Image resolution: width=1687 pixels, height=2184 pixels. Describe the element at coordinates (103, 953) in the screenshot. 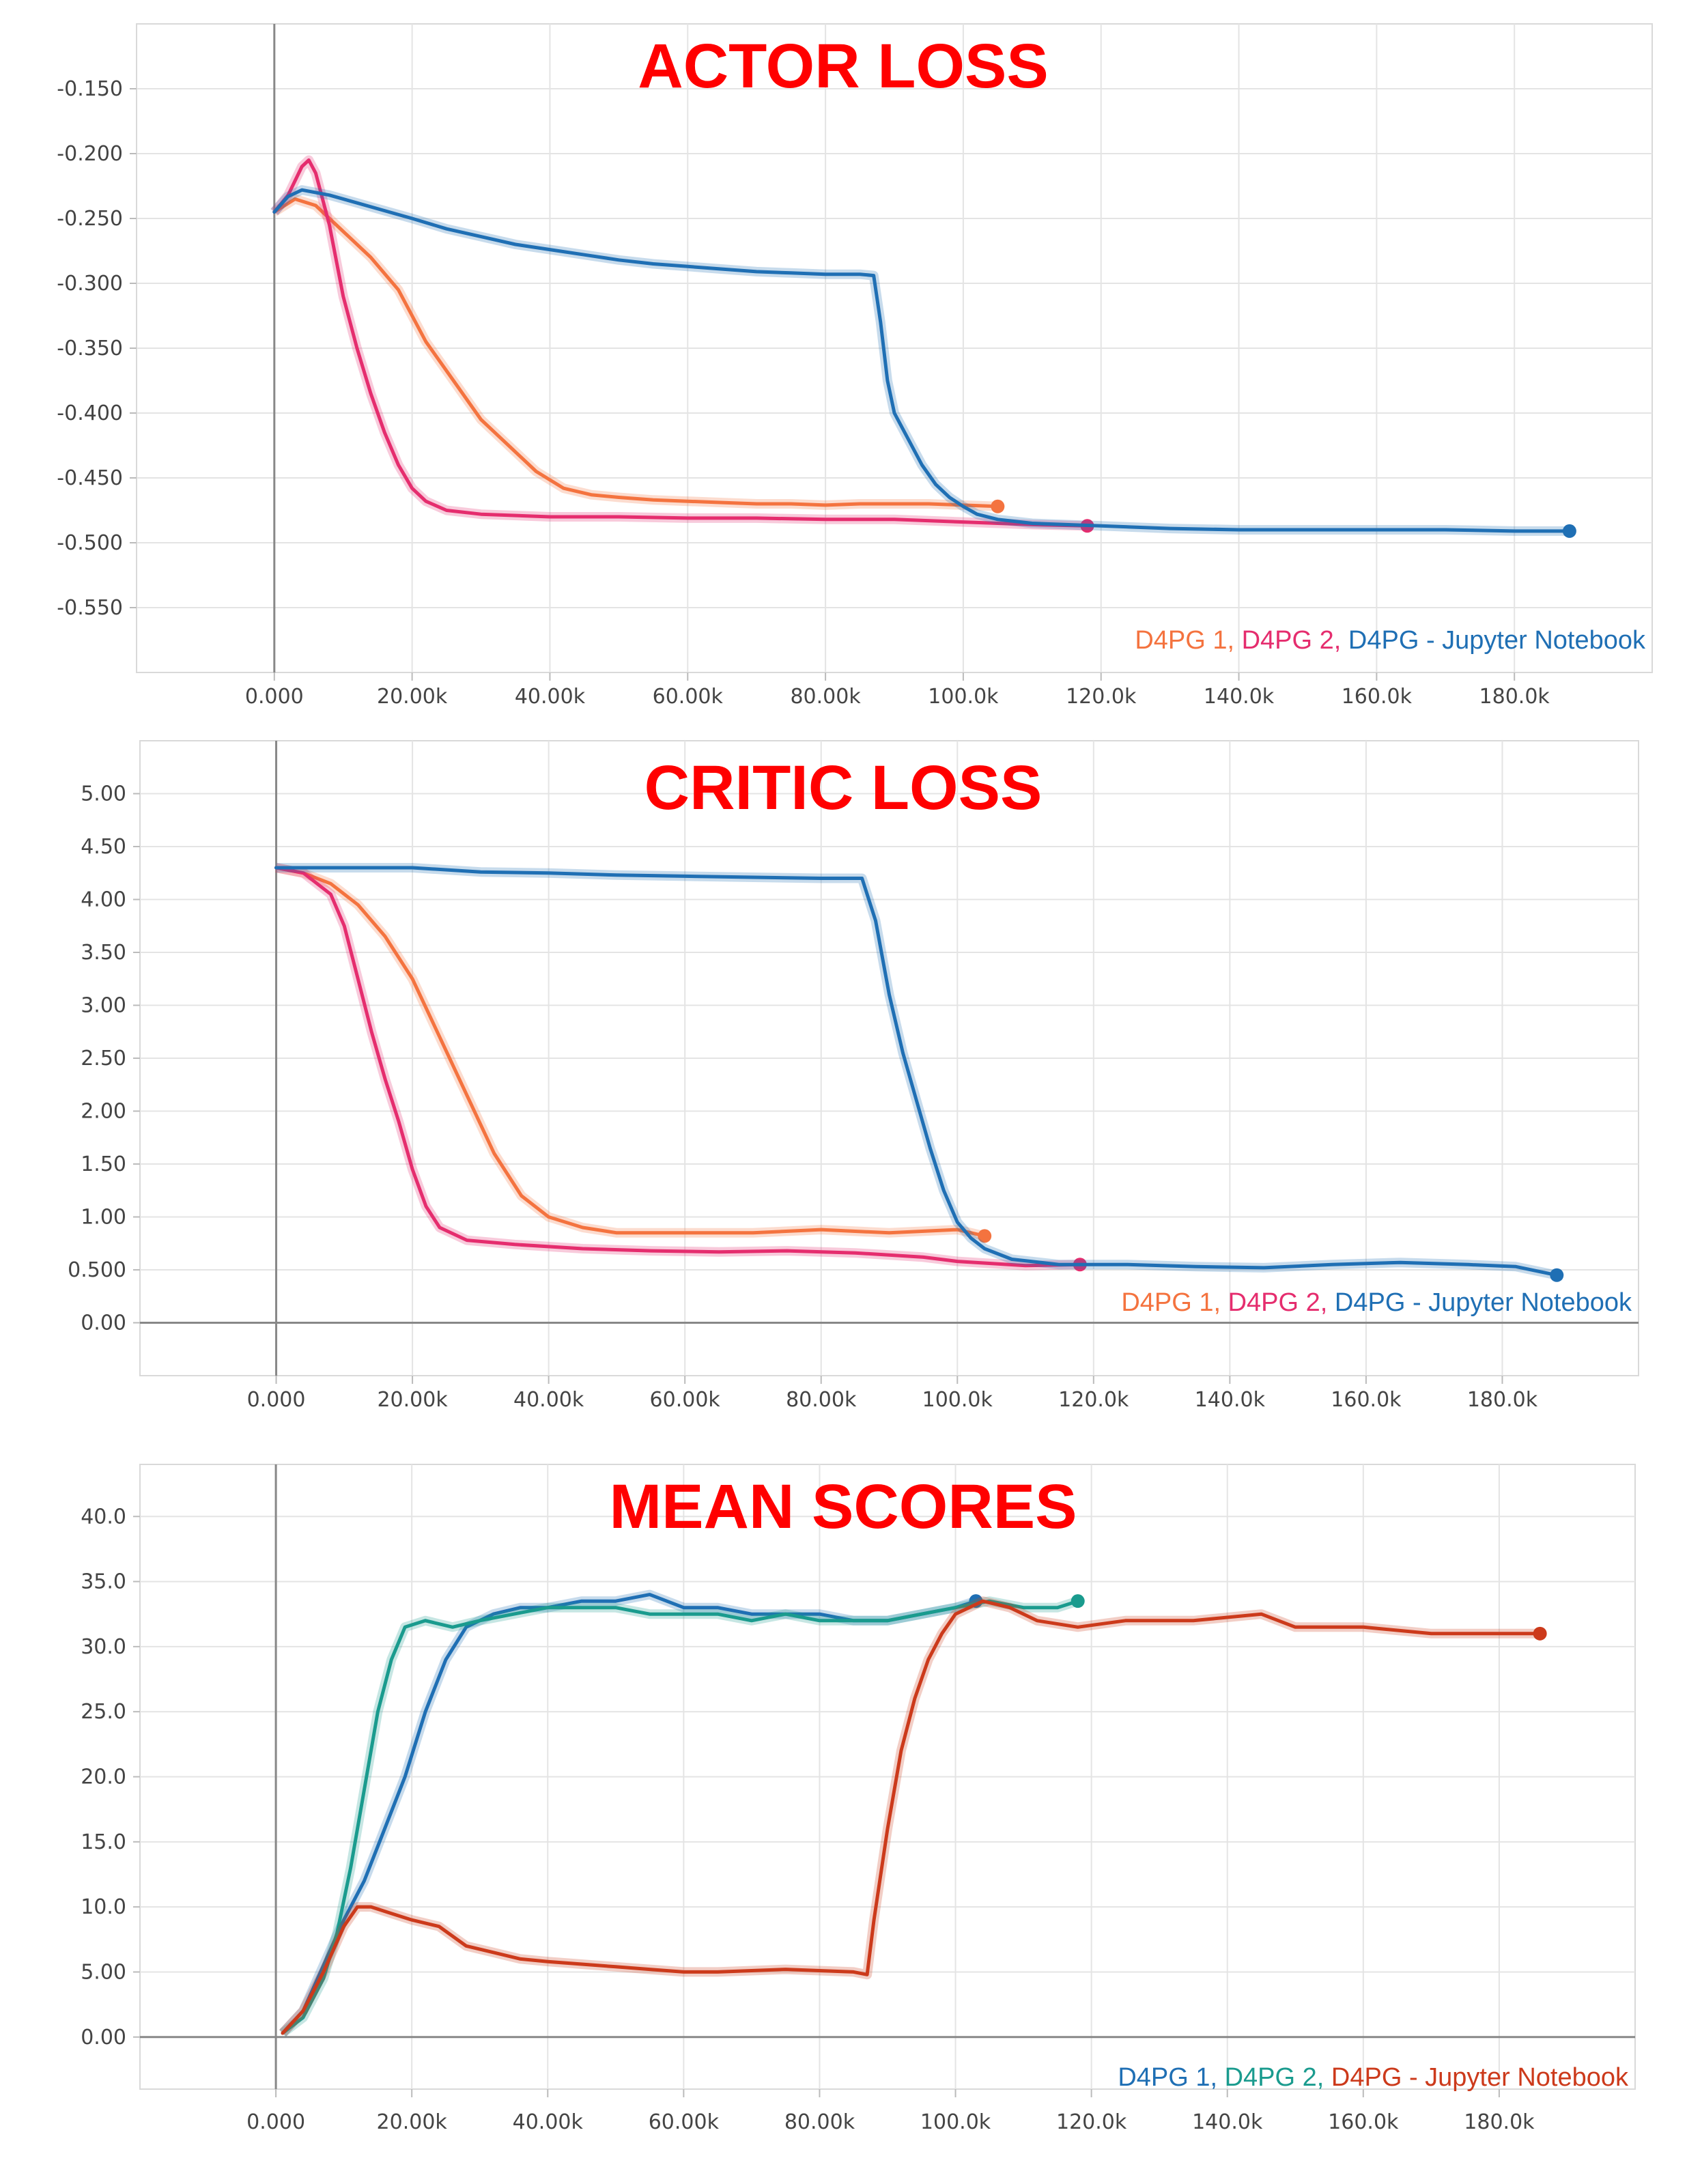

I see `y-tick-label: 3.50` at that location.